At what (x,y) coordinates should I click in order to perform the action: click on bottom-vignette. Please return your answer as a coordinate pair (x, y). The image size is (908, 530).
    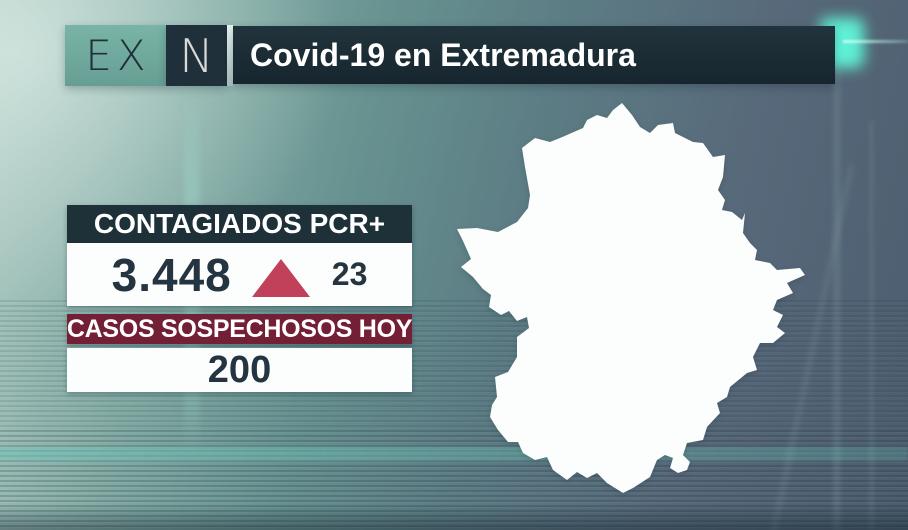
    Looking at the image, I should click on (454, 517).